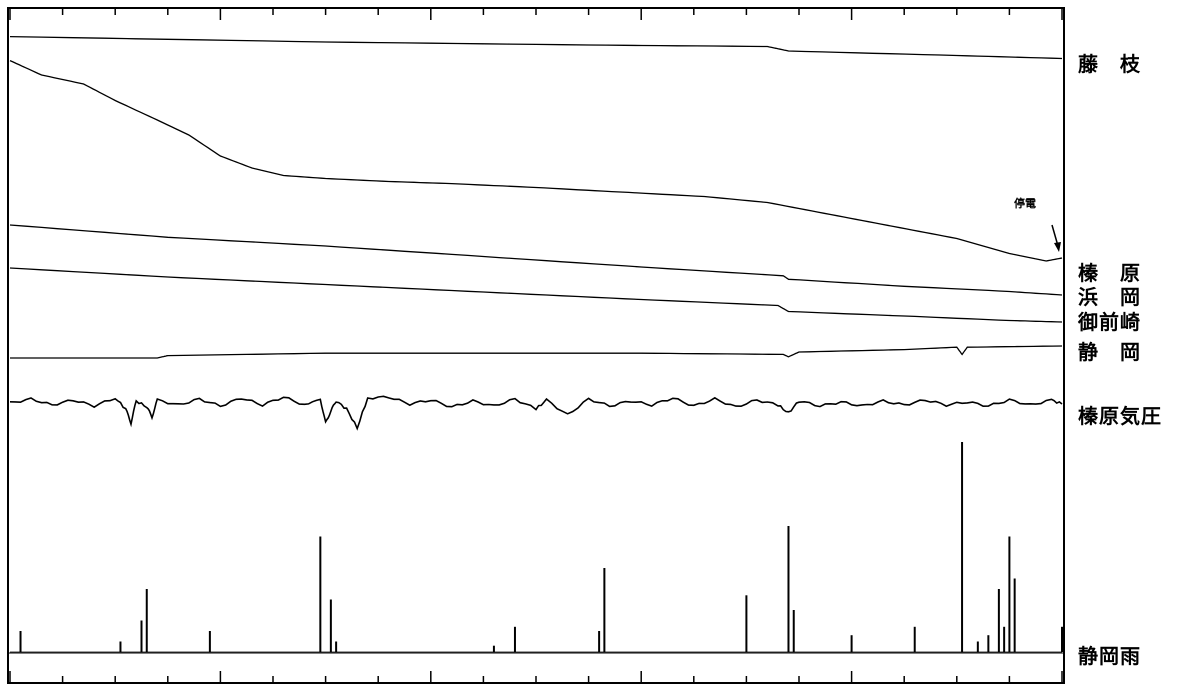 The image size is (1184, 688). What do you see at coordinates (1025, 203) in the screenshot?
I see `power-outage-note: 停電` at bounding box center [1025, 203].